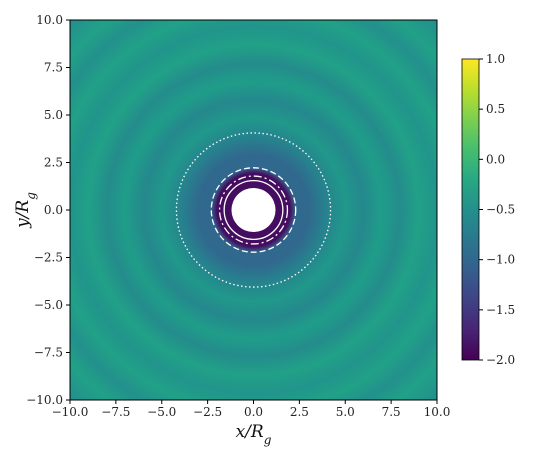  I want to click on x-axis: −10.0 −7.5 −5.0 −2.5 0.0 2.5 5.0 7.5 10.0, so click(251, 409).